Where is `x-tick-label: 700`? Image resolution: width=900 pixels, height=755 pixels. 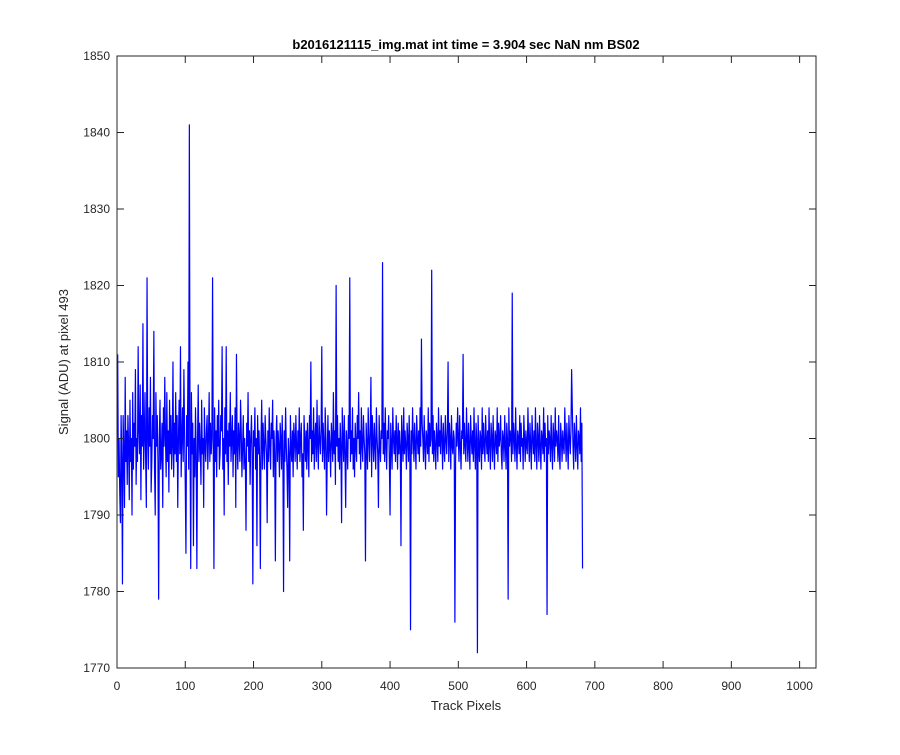
x-tick-label: 700 is located at coordinates (595, 686).